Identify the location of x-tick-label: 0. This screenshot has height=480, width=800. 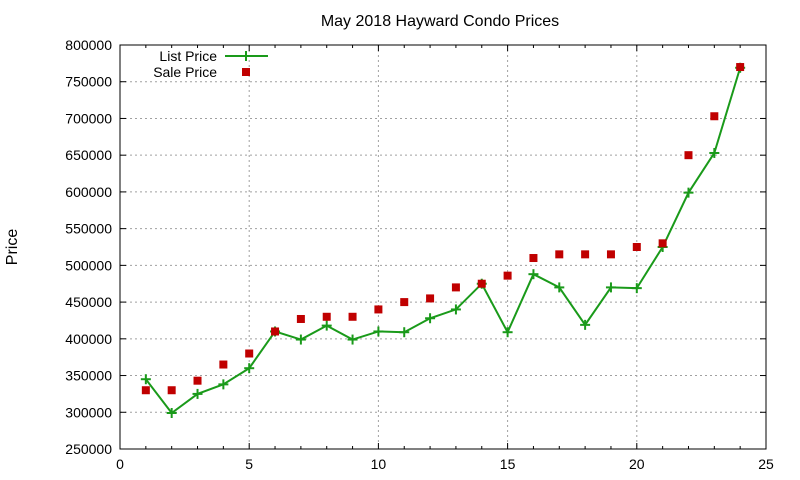
(120, 464).